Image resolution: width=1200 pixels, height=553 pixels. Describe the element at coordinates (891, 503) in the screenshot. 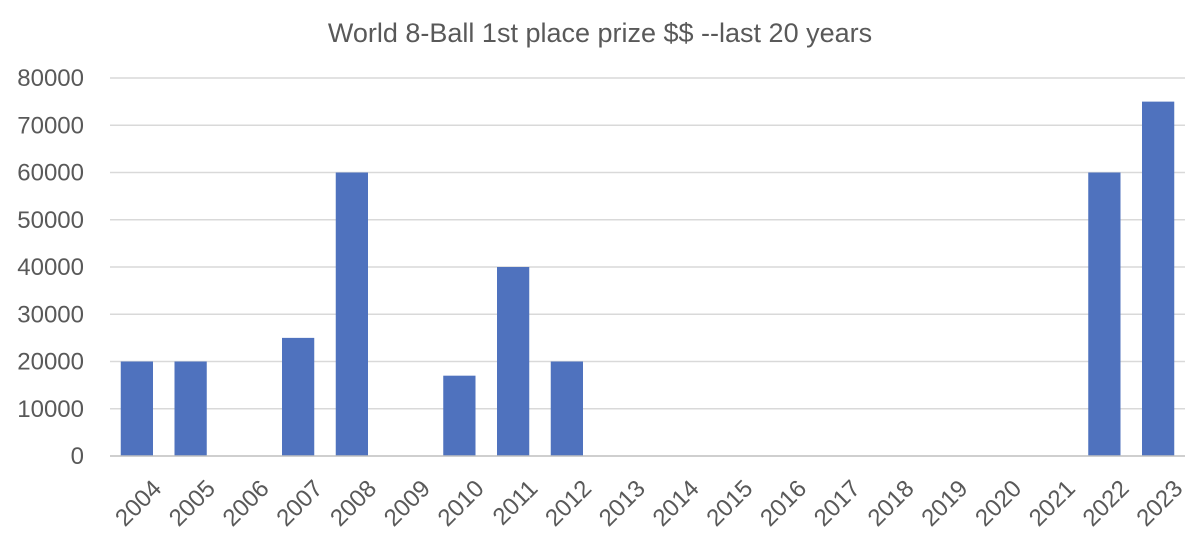

I see `x-tick-label: 2018` at that location.